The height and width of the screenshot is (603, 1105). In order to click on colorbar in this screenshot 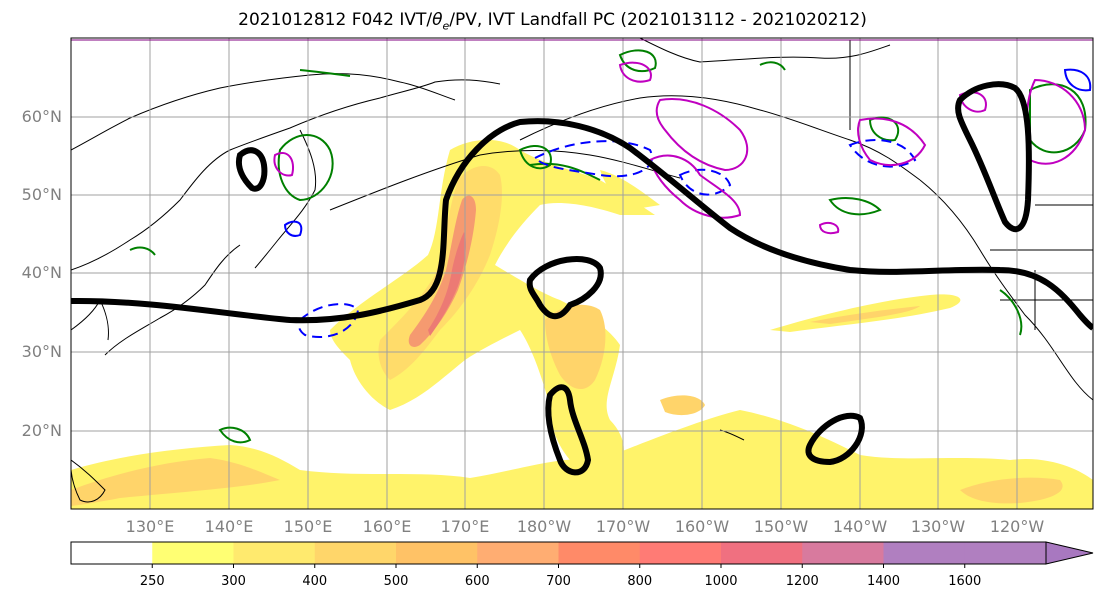, I will do `click(582, 554)`.